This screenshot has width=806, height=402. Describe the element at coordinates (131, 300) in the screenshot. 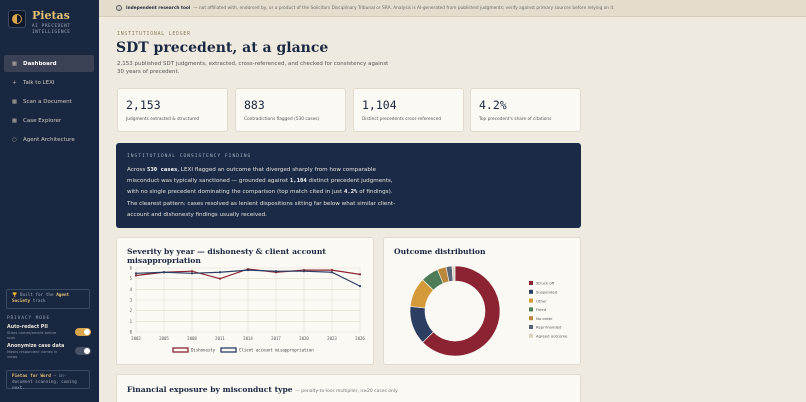

I see `y-tick-label: 3` at that location.